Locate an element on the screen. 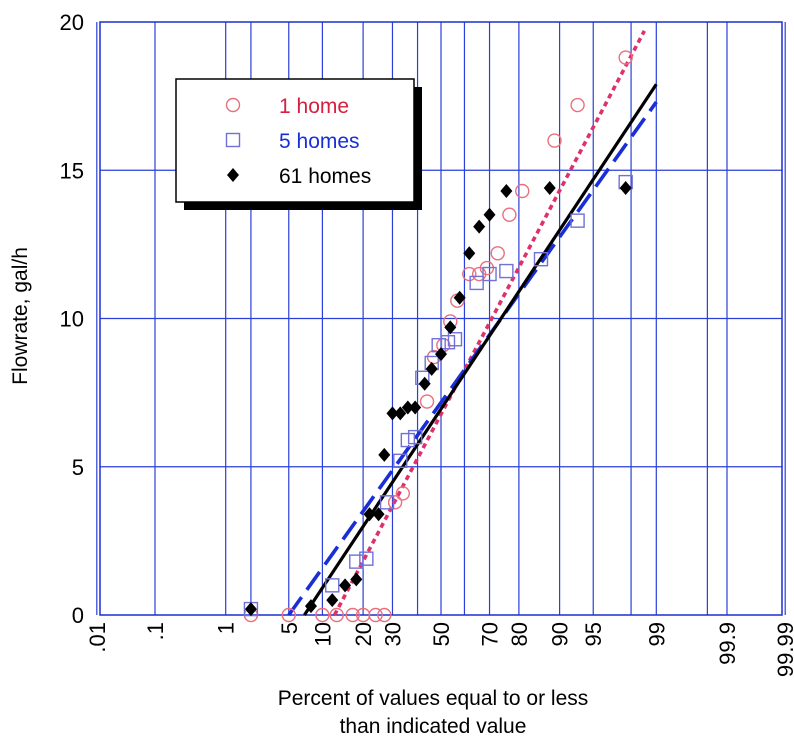 The height and width of the screenshot is (742, 794). legend-box is located at coordinates (295, 140).